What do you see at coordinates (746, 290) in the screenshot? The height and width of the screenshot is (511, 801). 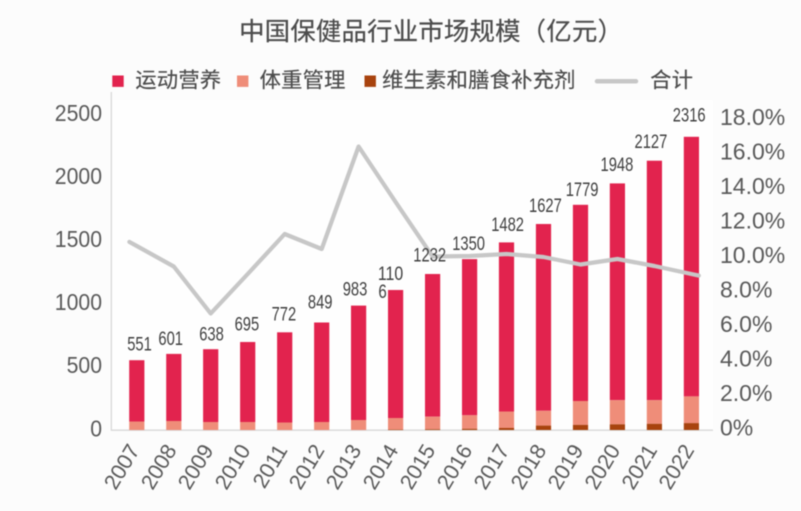 I see `svg-text: 8.0%` at bounding box center [746, 290].